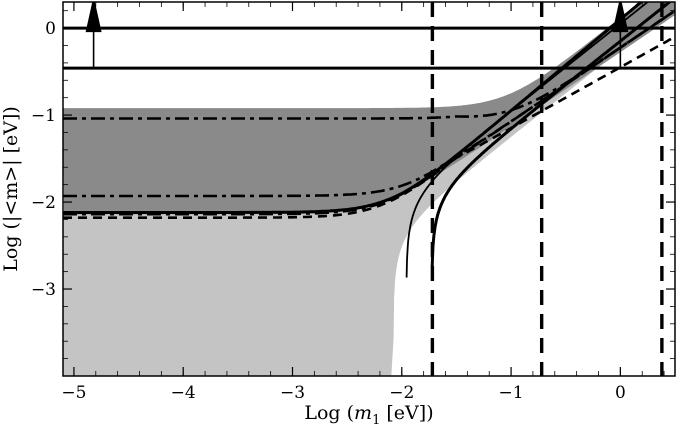 Image resolution: width=681 pixels, height=436 pixels. I want to click on x-tick-label: −2, so click(401, 393).